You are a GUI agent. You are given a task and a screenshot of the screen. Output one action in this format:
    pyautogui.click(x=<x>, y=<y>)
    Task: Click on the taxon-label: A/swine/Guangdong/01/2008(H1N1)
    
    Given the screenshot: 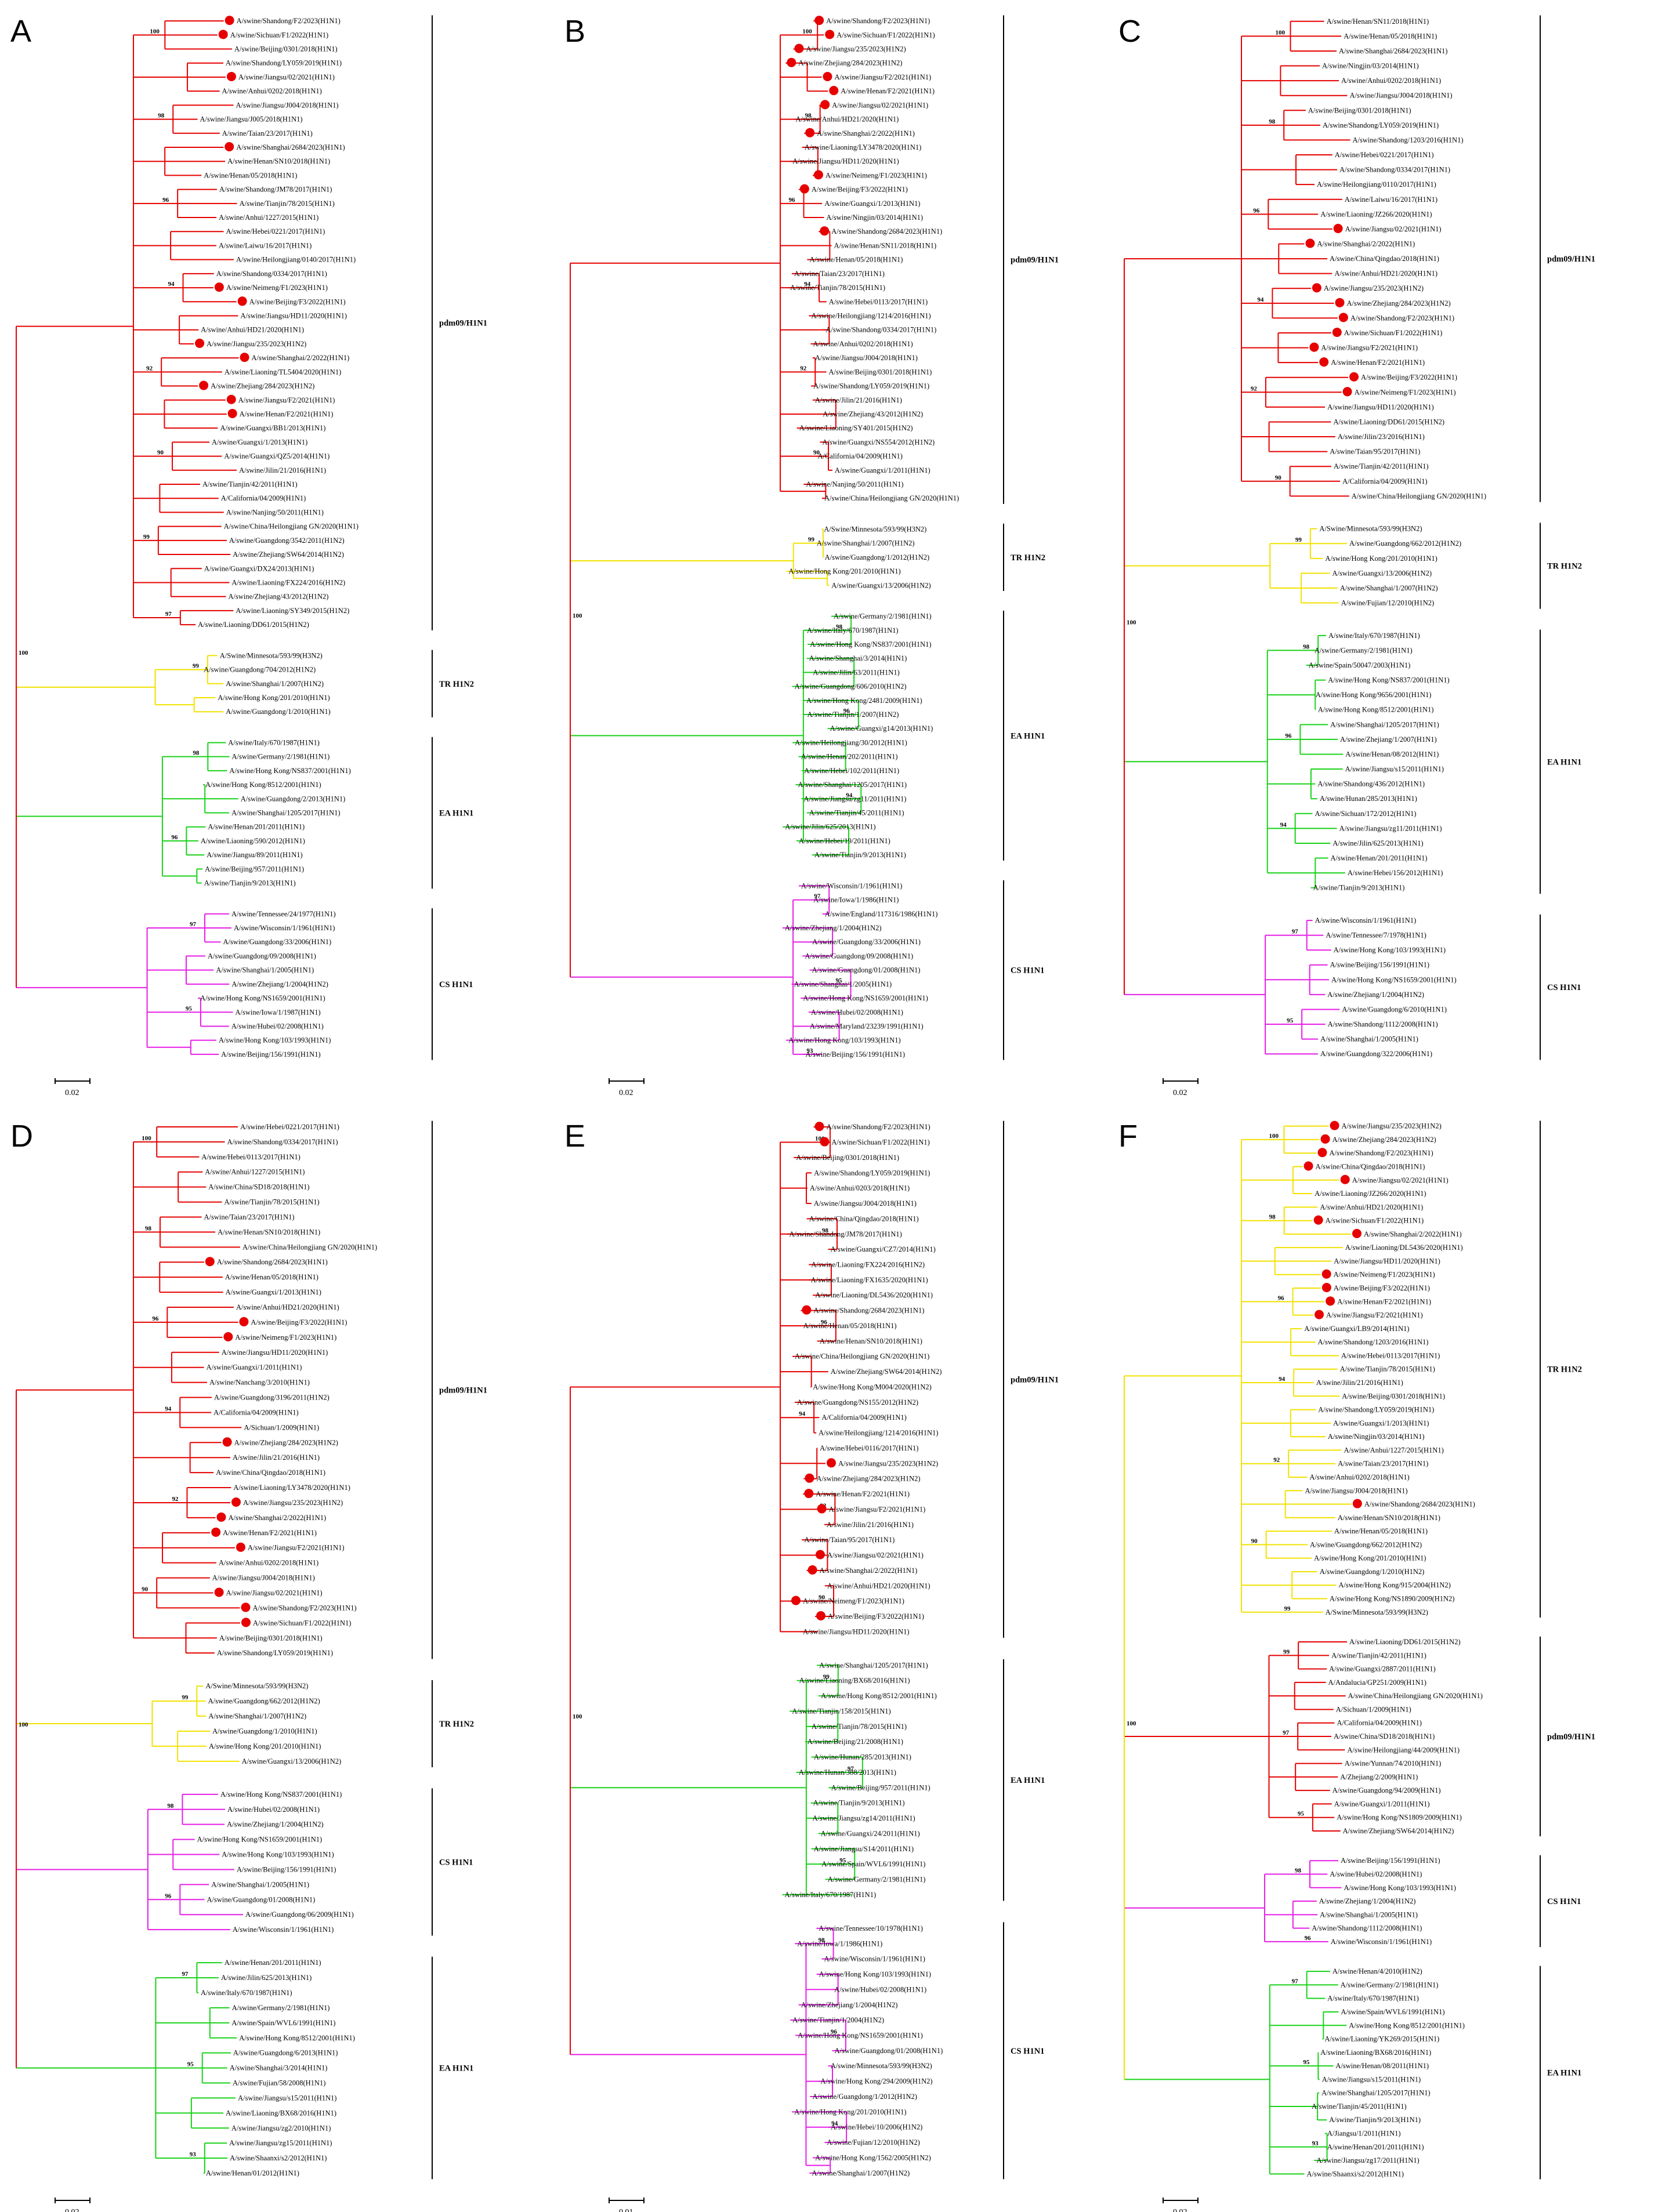 What is the action you would take?
    pyautogui.click(x=261, y=1899)
    